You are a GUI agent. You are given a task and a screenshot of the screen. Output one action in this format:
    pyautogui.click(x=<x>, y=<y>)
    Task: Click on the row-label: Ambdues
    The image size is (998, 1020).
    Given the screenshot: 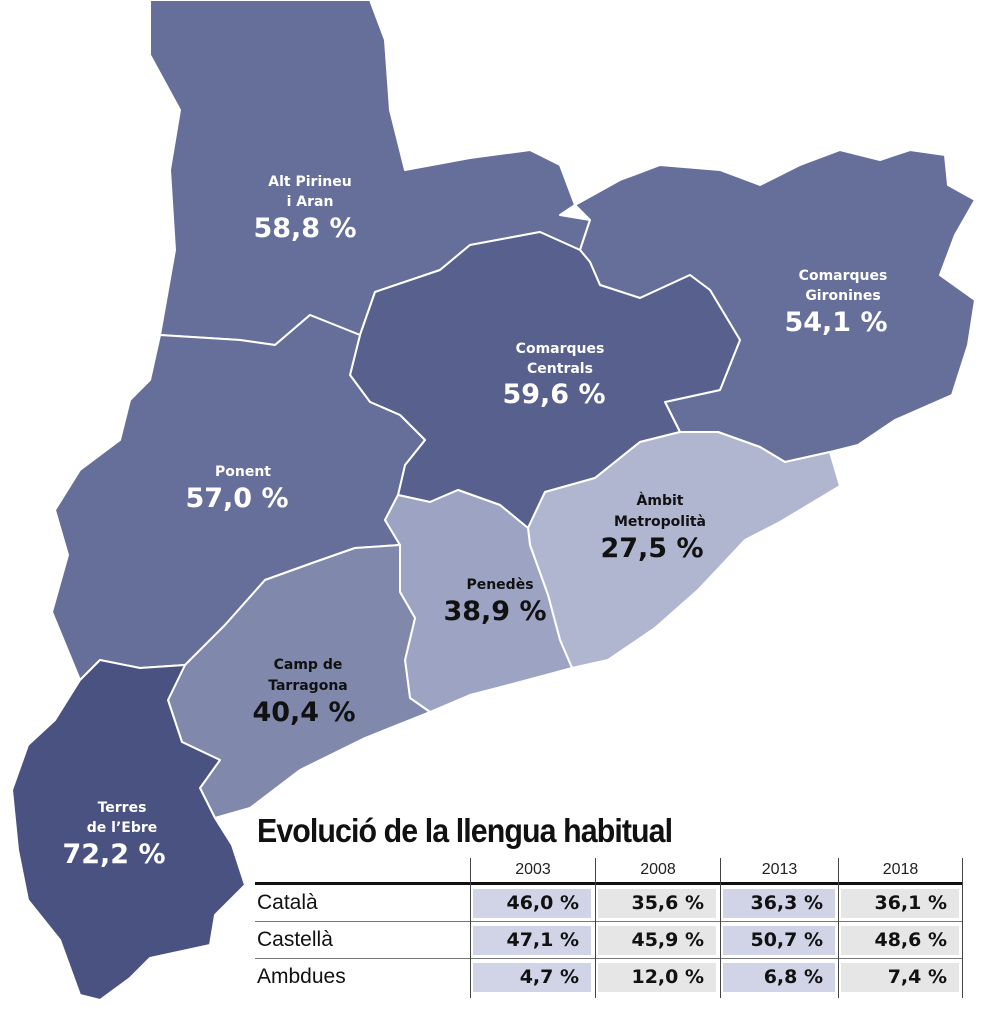 What is the action you would take?
    pyautogui.click(x=301, y=976)
    